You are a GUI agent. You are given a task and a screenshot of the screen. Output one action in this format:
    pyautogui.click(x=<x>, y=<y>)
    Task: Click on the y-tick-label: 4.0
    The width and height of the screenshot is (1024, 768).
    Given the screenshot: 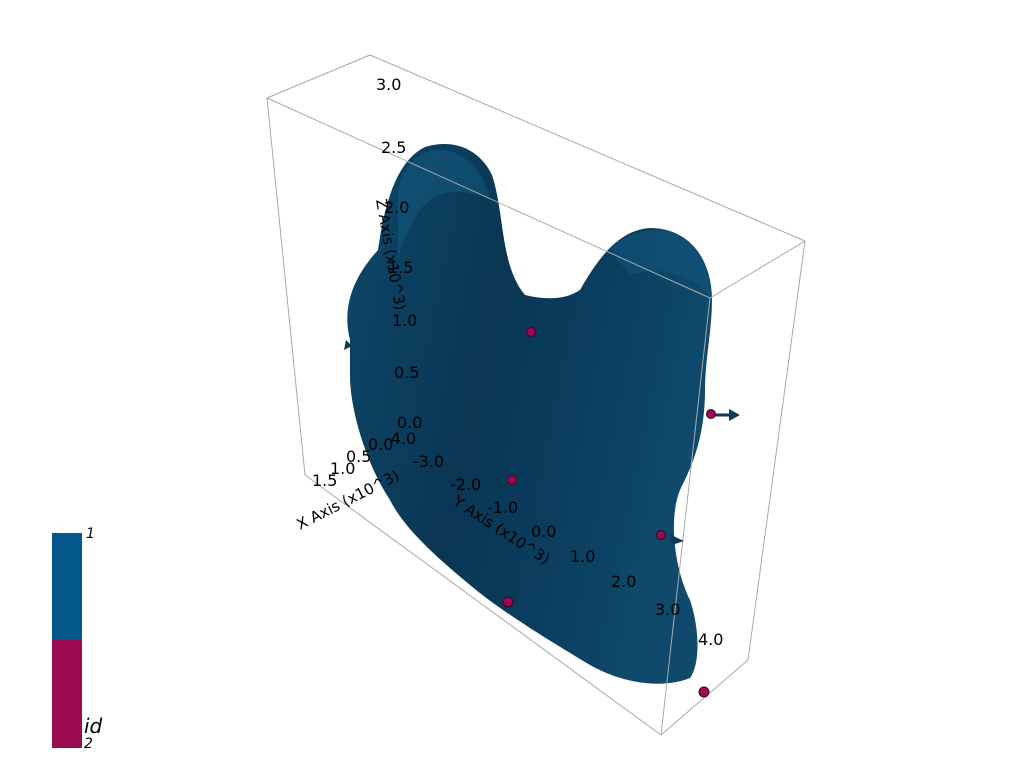 What is the action you would take?
    pyautogui.click(x=710, y=639)
    